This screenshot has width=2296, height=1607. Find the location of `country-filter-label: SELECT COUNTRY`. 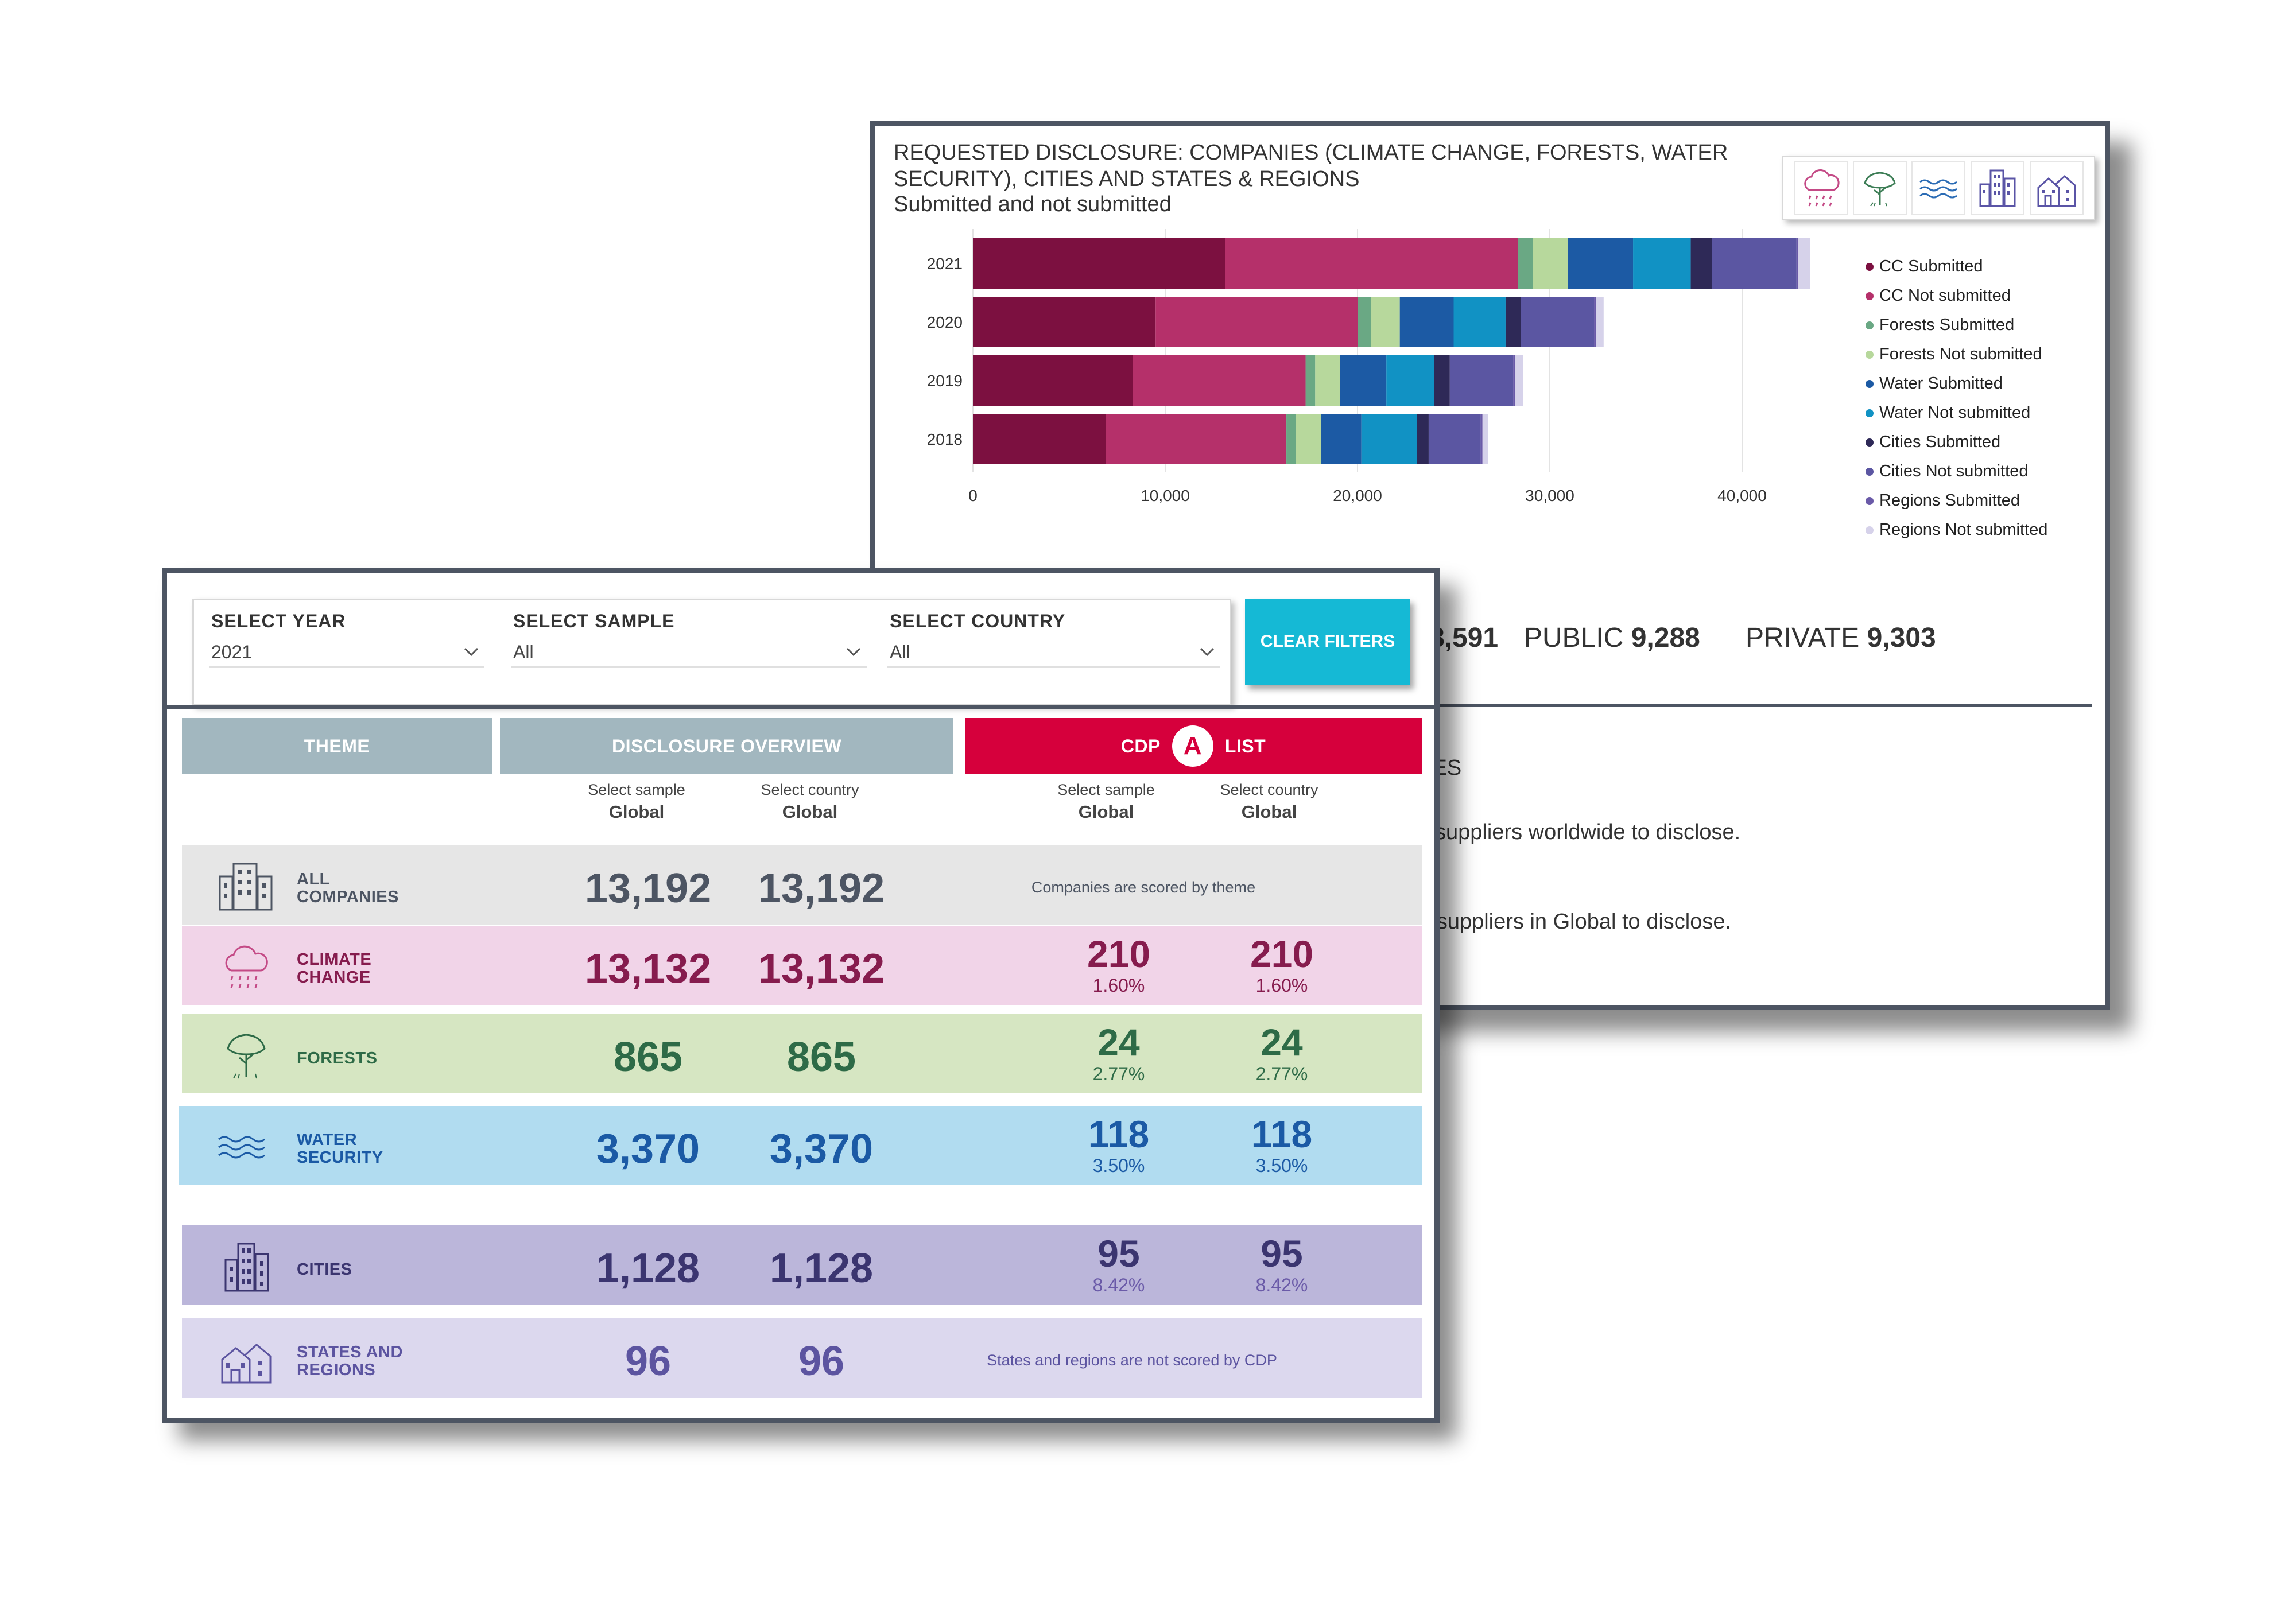

country-filter-label: SELECT COUNTRY is located at coordinates (978, 621).